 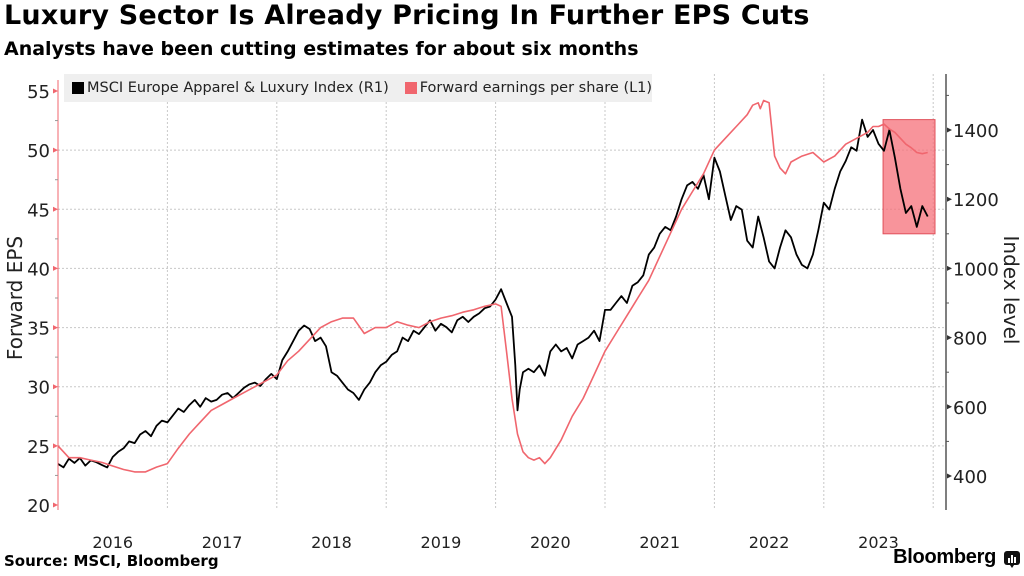 I want to click on x-axis-tick-label: 2023, so click(x=878, y=542).